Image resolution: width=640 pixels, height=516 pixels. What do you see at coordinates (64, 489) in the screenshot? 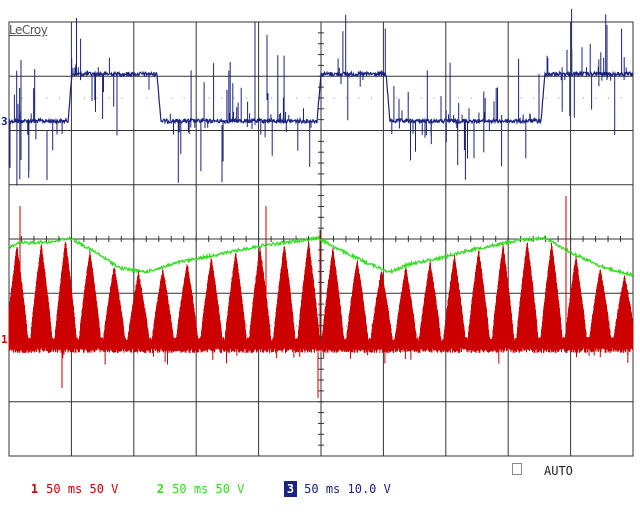
I see `ch1-timebase: 50 ms` at bounding box center [64, 489].